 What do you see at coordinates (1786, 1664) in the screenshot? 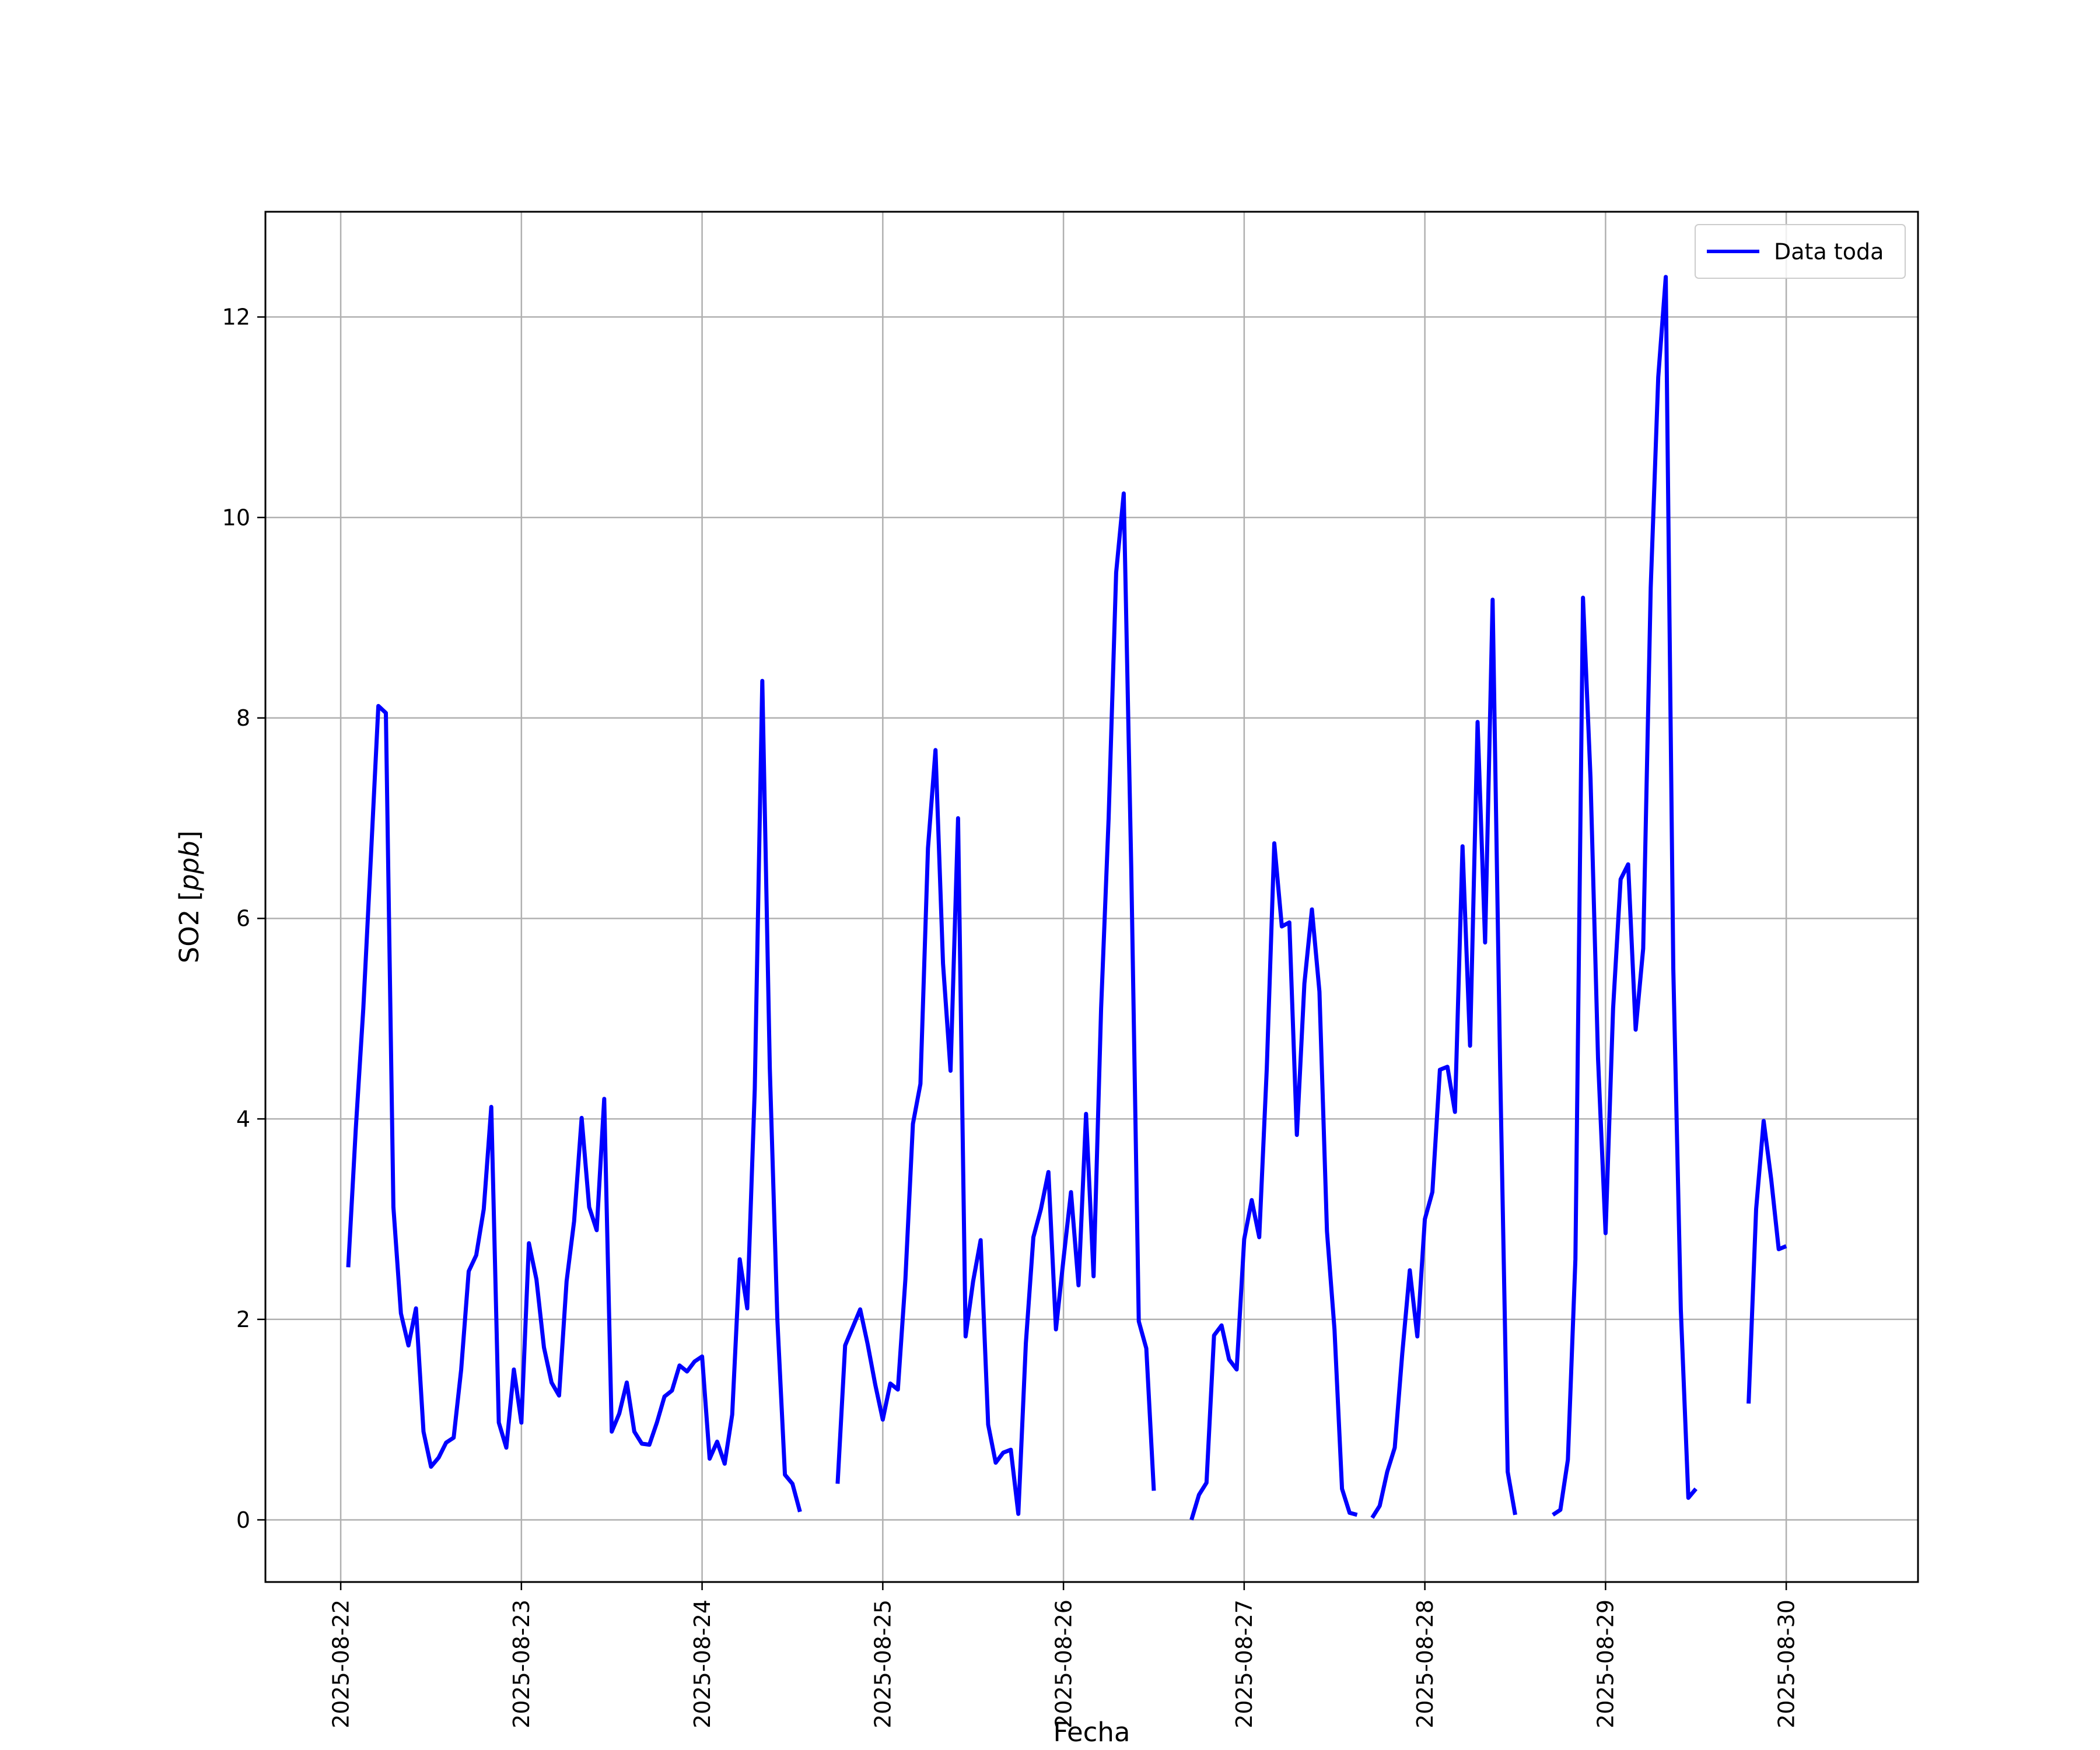
I see `x-tick-label: 2025-08-30` at bounding box center [1786, 1664].